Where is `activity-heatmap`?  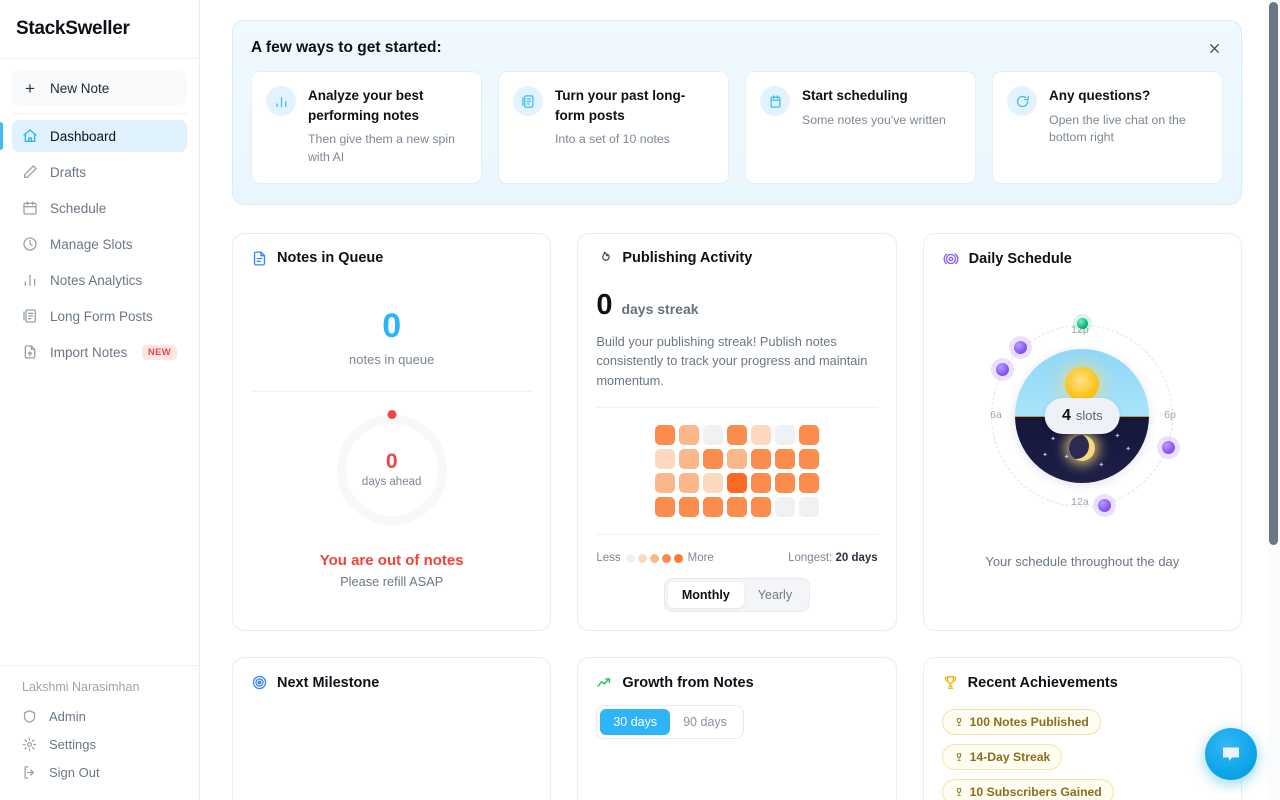
activity-heatmap is located at coordinates (736, 471).